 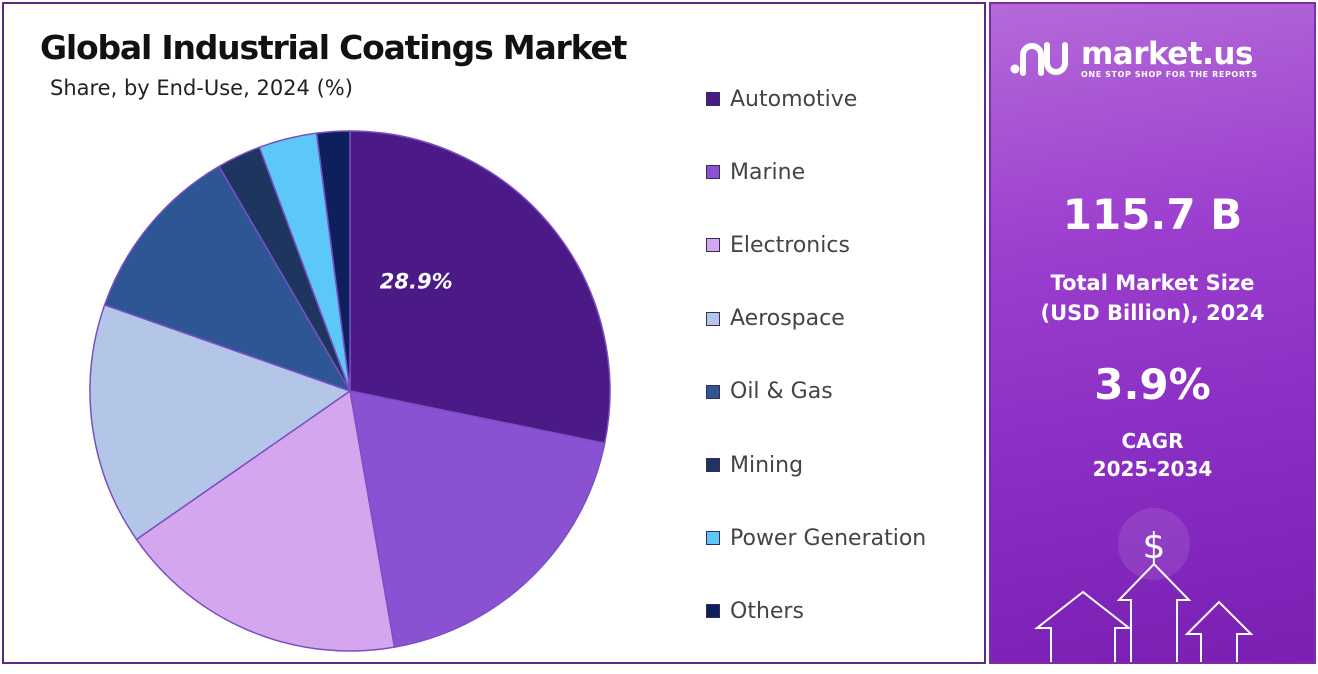 I want to click on legend-label: Electronics, so click(x=790, y=245).